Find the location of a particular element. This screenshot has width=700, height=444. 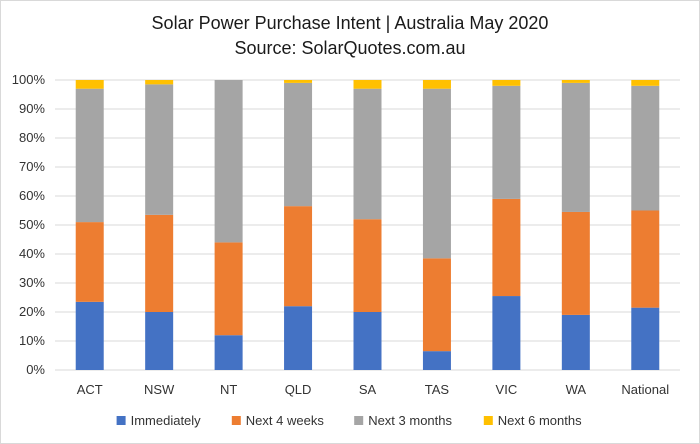

y-tick-label: 60% is located at coordinates (32, 195).